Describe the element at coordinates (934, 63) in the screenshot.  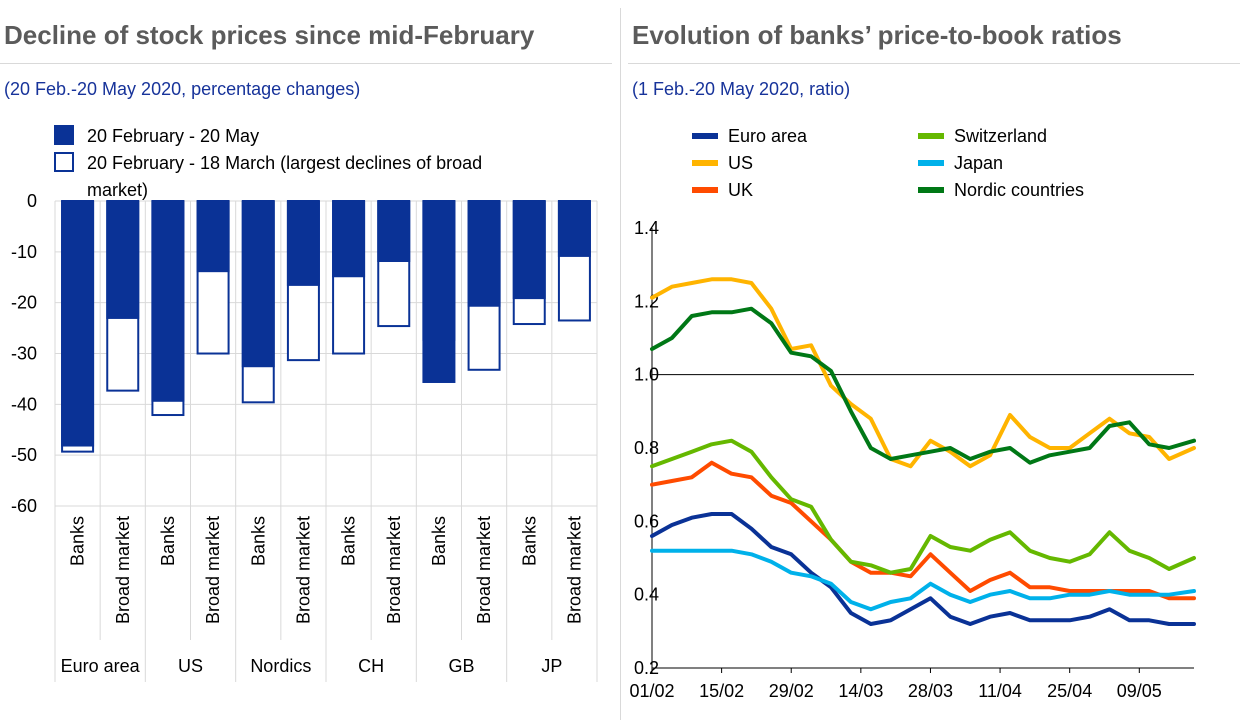
I see `right-title-rule` at that location.